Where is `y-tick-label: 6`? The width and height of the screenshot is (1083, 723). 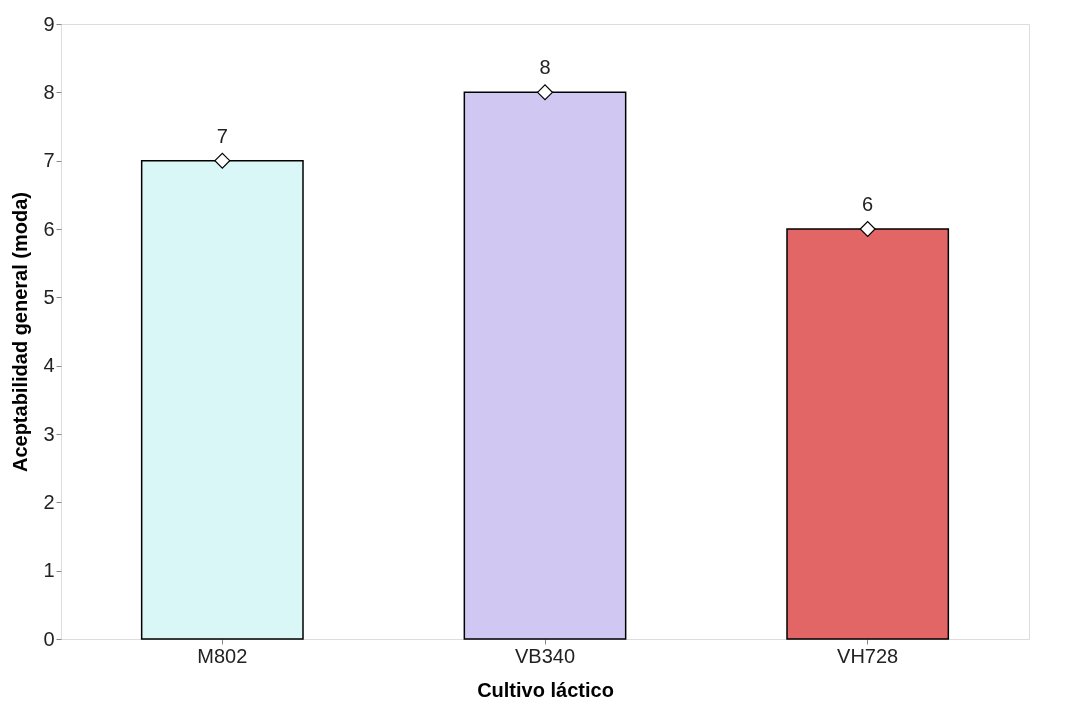 y-tick-label: 6 is located at coordinates (49, 228).